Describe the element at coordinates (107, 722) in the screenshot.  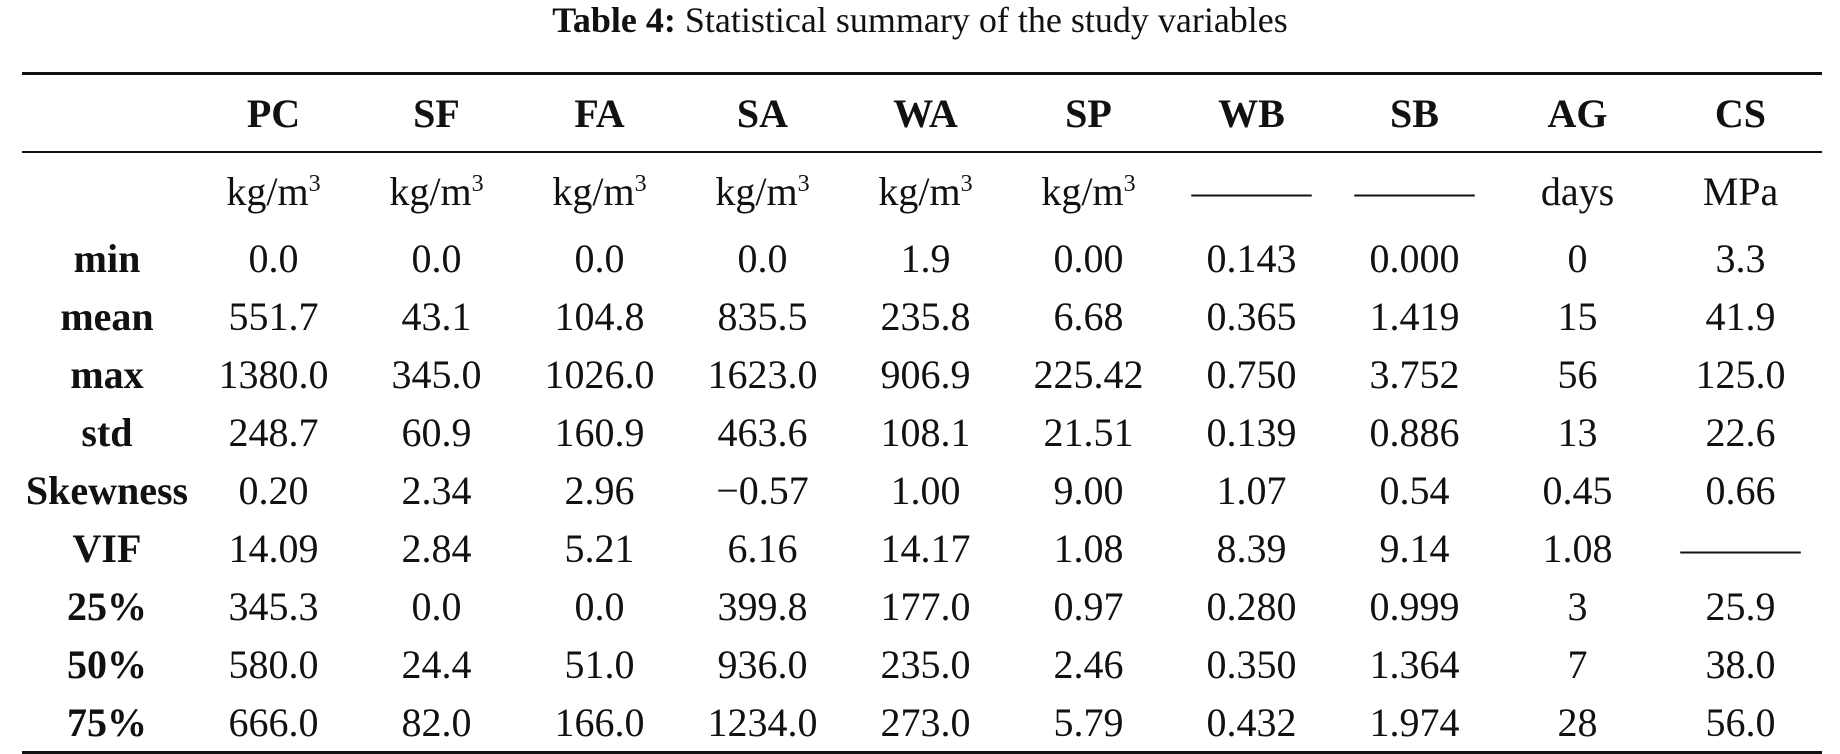
I see `row-label: 75%` at that location.